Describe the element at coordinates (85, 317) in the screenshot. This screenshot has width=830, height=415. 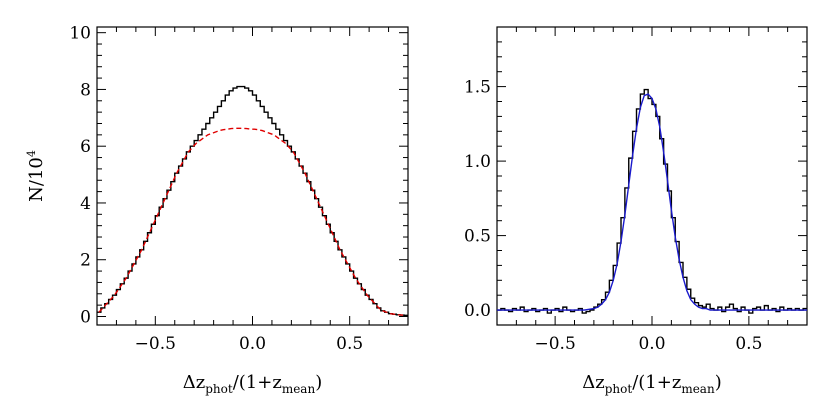
I see `y-tick-label: 0` at that location.